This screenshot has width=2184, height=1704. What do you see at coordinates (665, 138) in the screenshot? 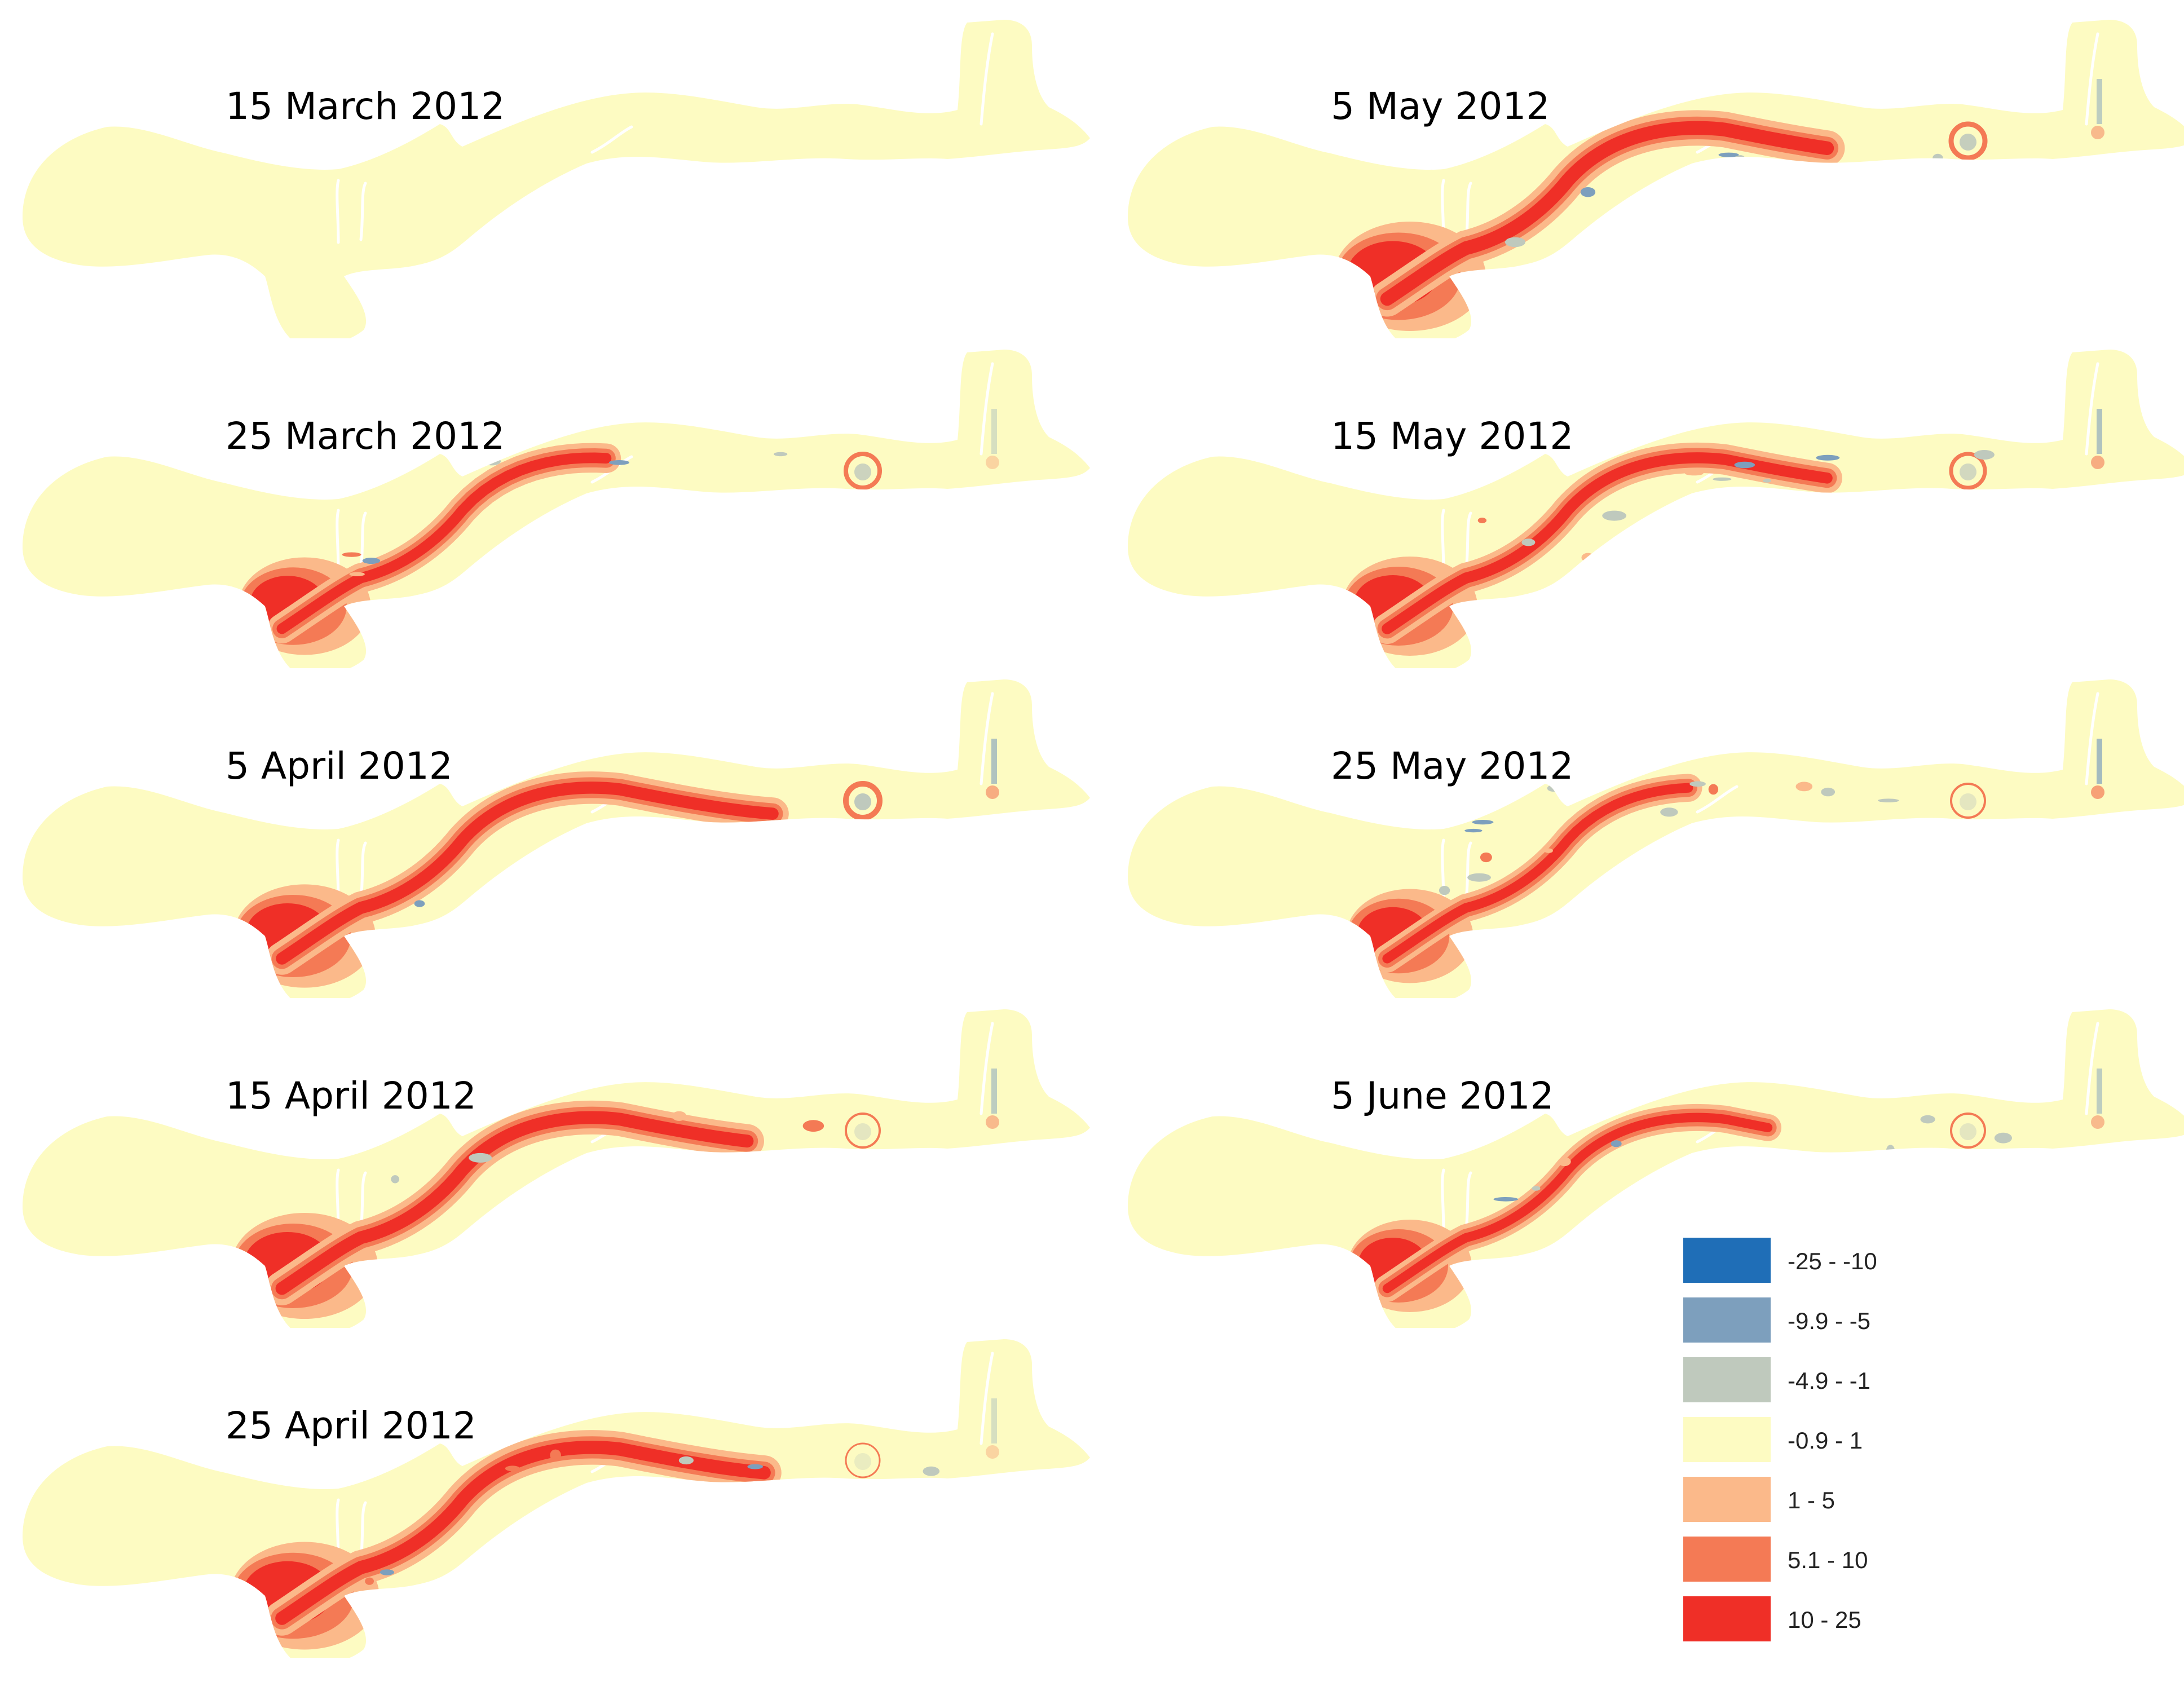
I see `tributary-channels` at bounding box center [665, 138].